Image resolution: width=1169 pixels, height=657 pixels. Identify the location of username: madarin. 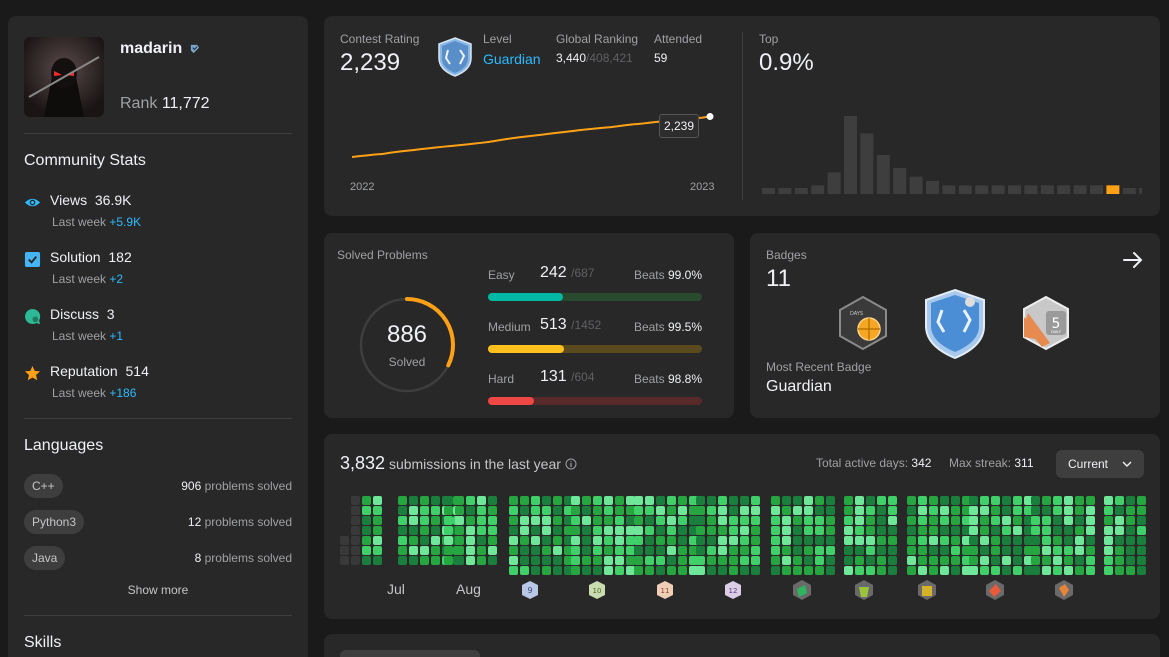
(160, 49).